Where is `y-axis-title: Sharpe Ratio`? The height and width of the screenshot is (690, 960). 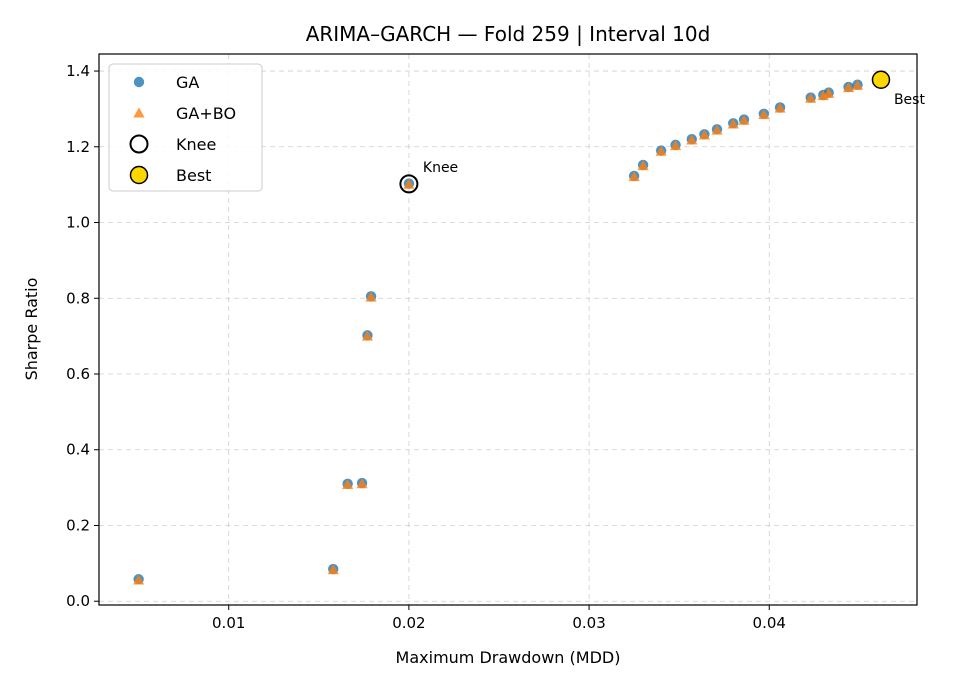 y-axis-title: Sharpe Ratio is located at coordinates (31, 329).